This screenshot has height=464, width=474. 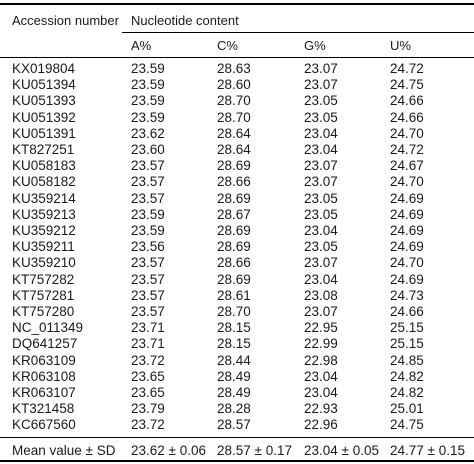 What do you see at coordinates (44, 360) in the screenshot?
I see `accession-cell: KR063109` at bounding box center [44, 360].